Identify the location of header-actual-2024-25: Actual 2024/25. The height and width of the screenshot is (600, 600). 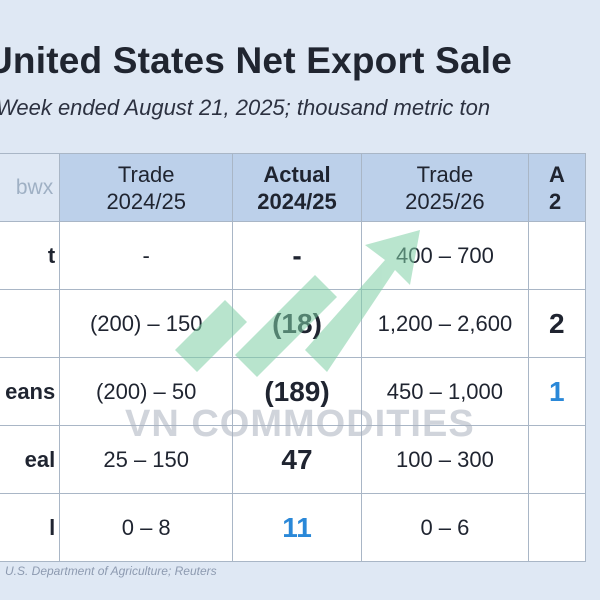
(297, 187).